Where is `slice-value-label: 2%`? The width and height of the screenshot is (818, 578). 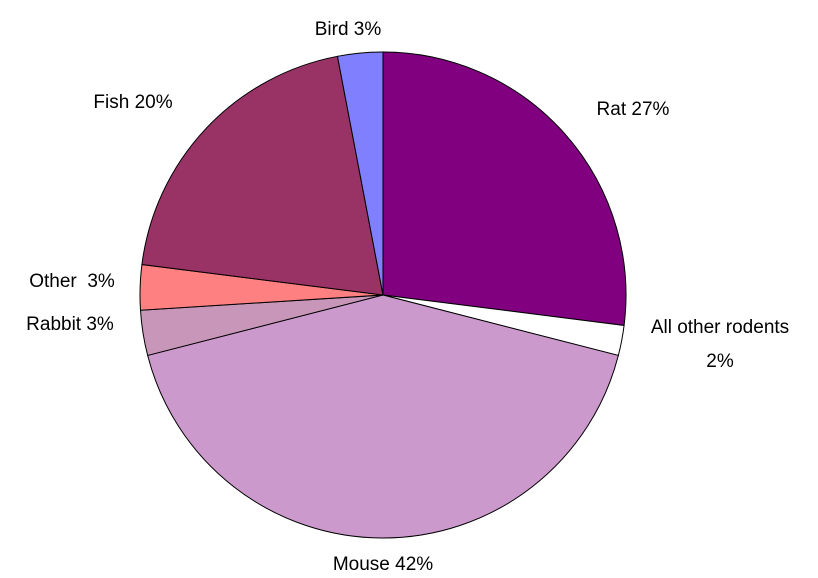 slice-value-label: 2% is located at coordinates (720, 361).